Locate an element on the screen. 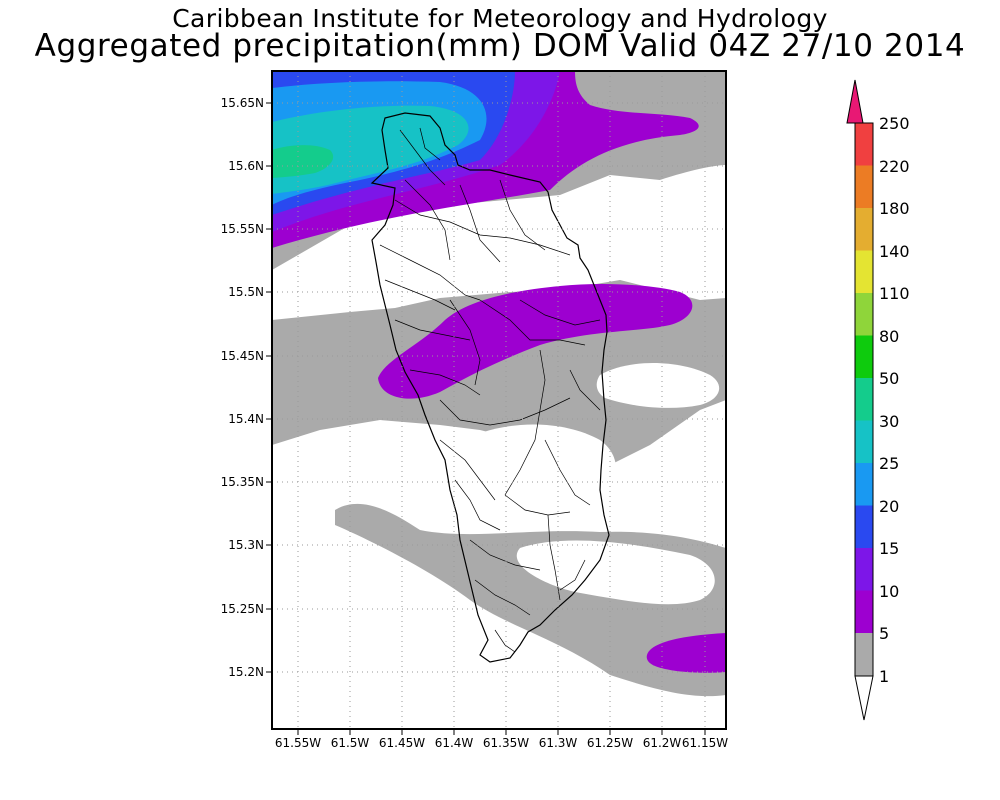  colorbar-top-arrow is located at coordinates (855, 101).